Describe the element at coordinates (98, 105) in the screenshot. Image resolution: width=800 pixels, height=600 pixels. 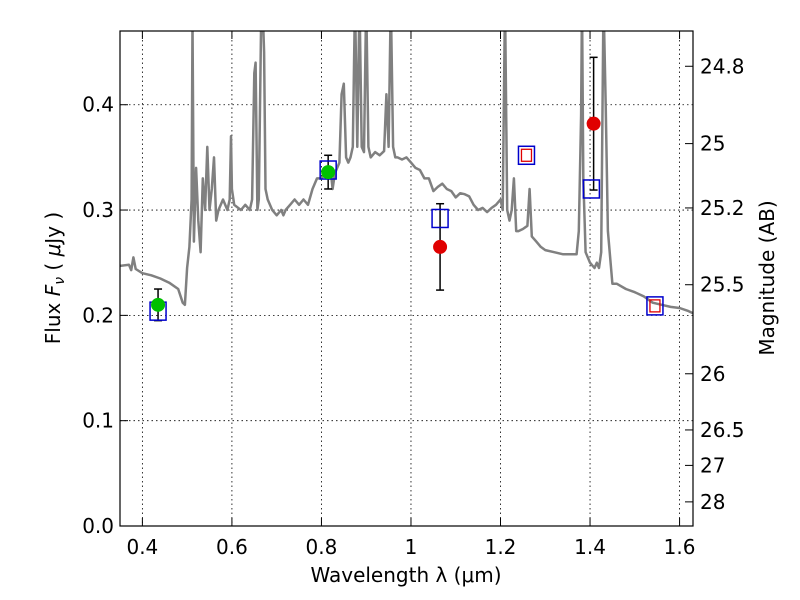
I see `y-tick-label: 0.4` at that location.